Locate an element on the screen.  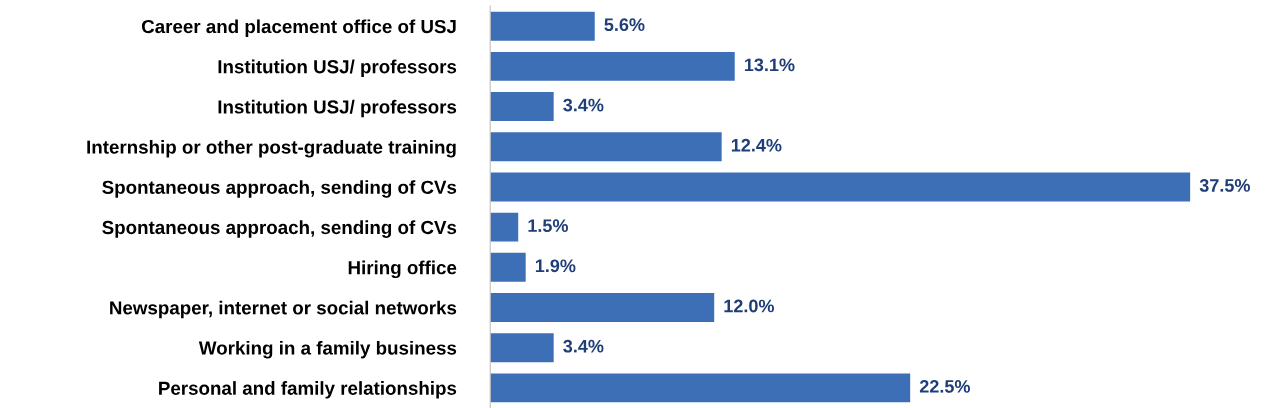
y-tick-label: Career and placement office of USJ is located at coordinates (298, 28).